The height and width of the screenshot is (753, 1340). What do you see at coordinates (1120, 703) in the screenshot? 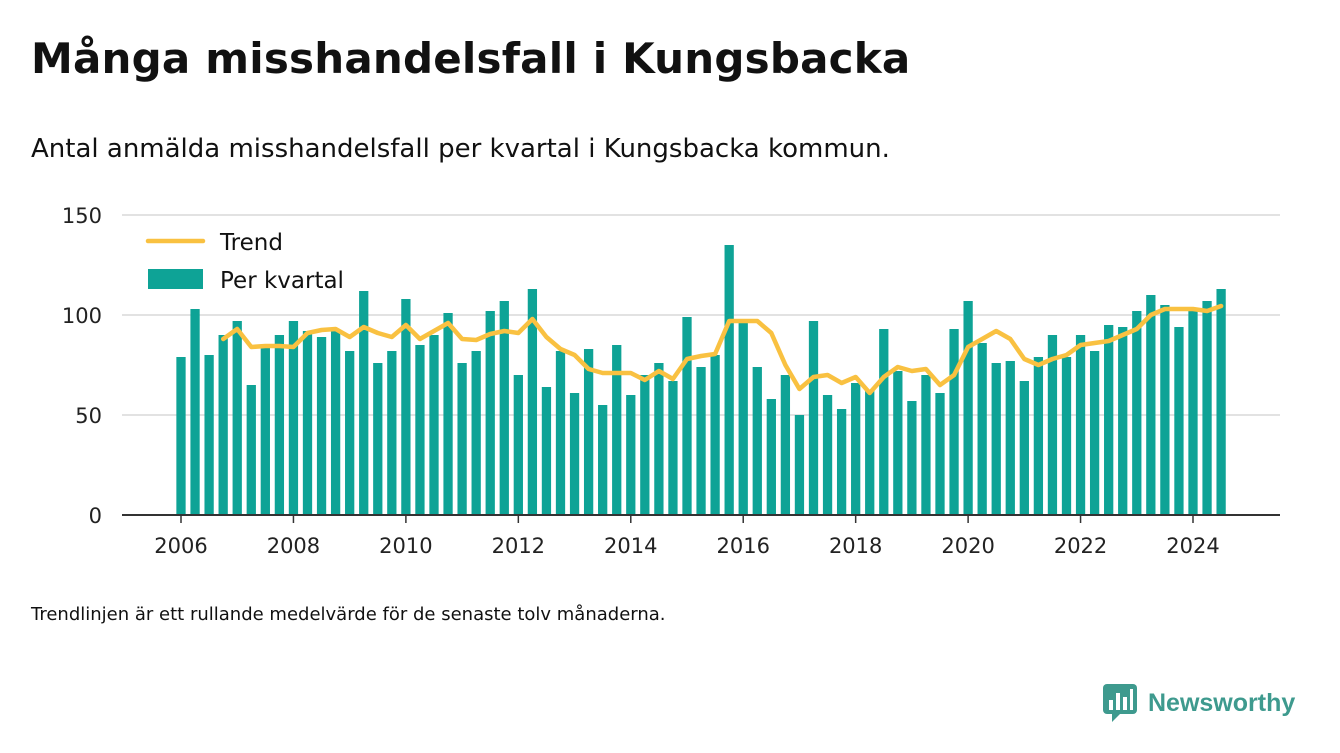
I see `newsworthy-logo-icon` at bounding box center [1120, 703].